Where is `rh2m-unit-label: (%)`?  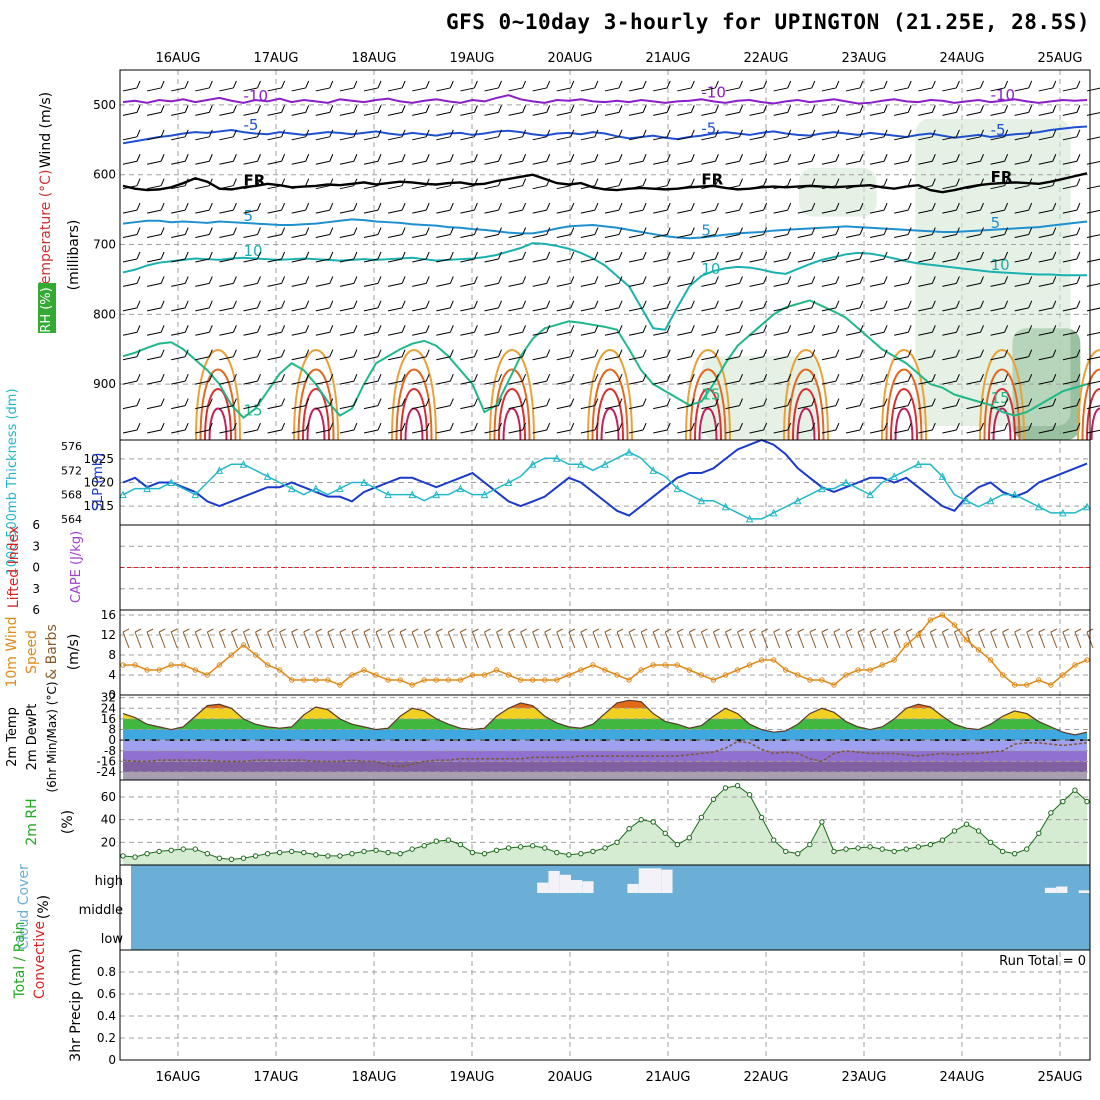
rh2m-unit-label: (%) is located at coordinates (68, 822).